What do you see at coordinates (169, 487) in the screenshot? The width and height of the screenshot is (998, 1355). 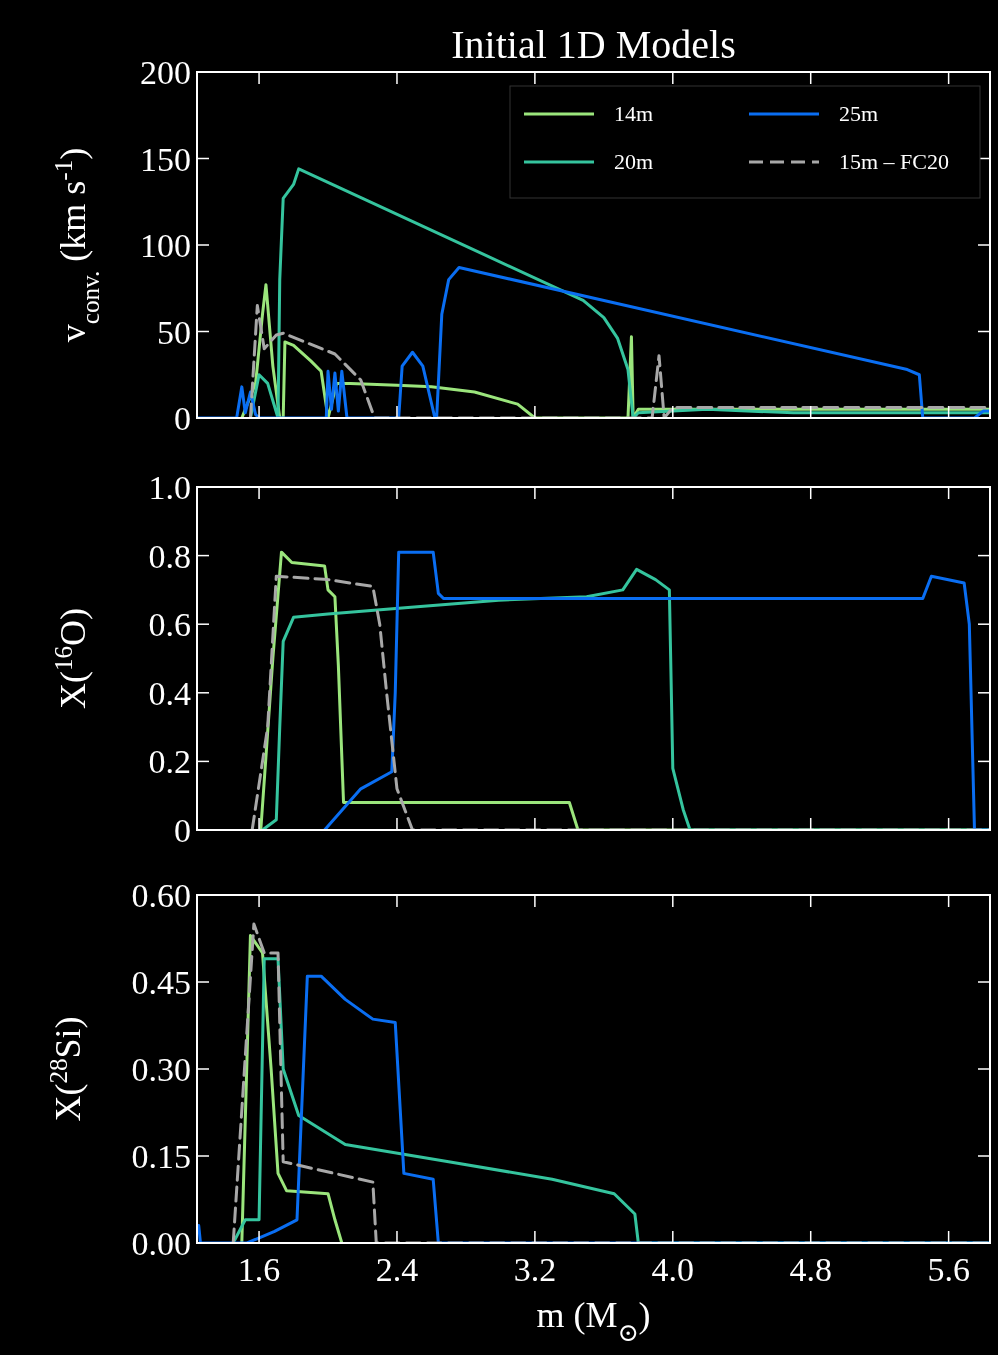 I see `y-tick-label: 1.0` at bounding box center [169, 487].